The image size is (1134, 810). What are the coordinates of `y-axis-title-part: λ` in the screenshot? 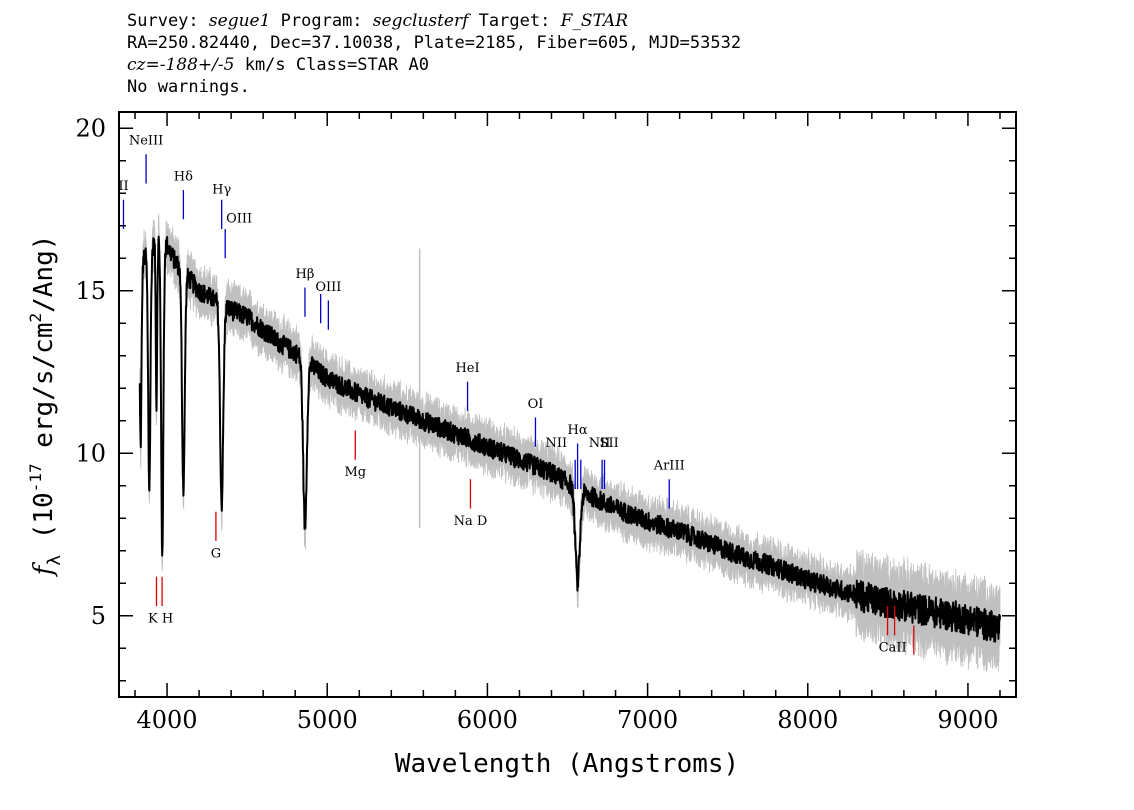 It's located at (54, 560).